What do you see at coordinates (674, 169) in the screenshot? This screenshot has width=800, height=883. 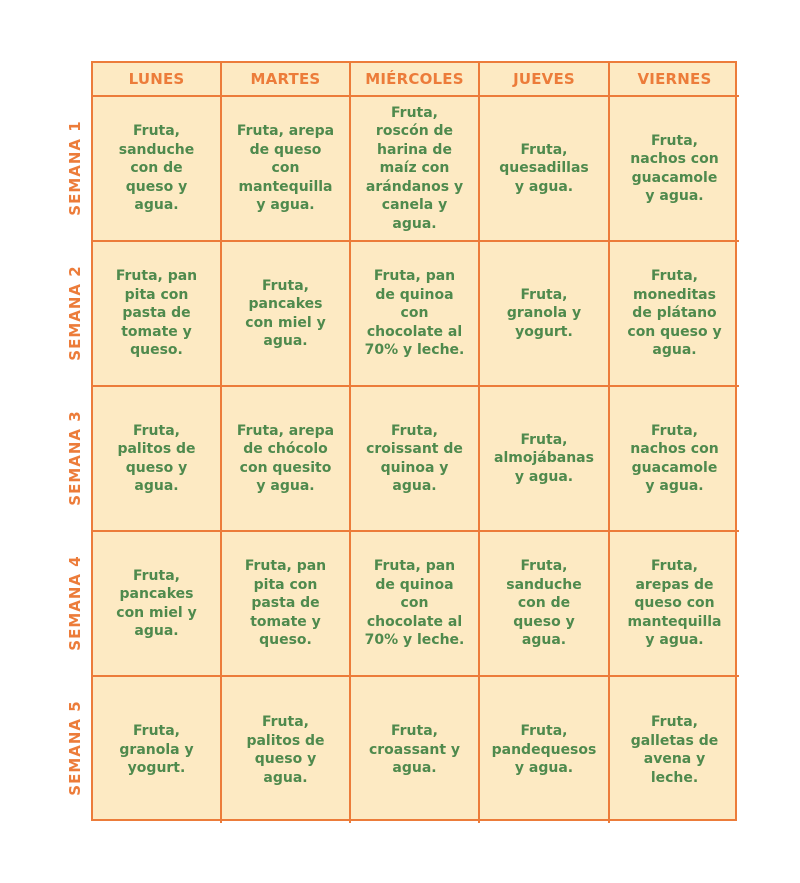 I see `meal-cell-w1-viernes: Fruta, nachos con guacamole y agua.` at bounding box center [674, 169].